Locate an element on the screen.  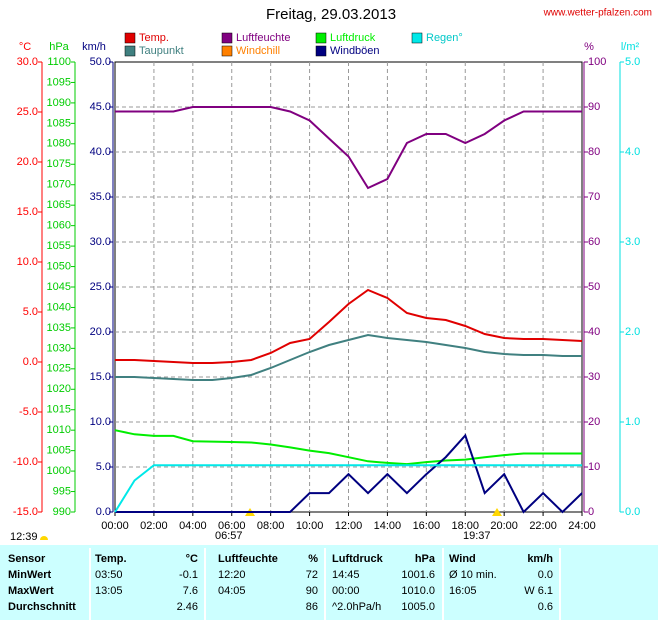
x-tick-label: 04:00 is located at coordinates (193, 526).